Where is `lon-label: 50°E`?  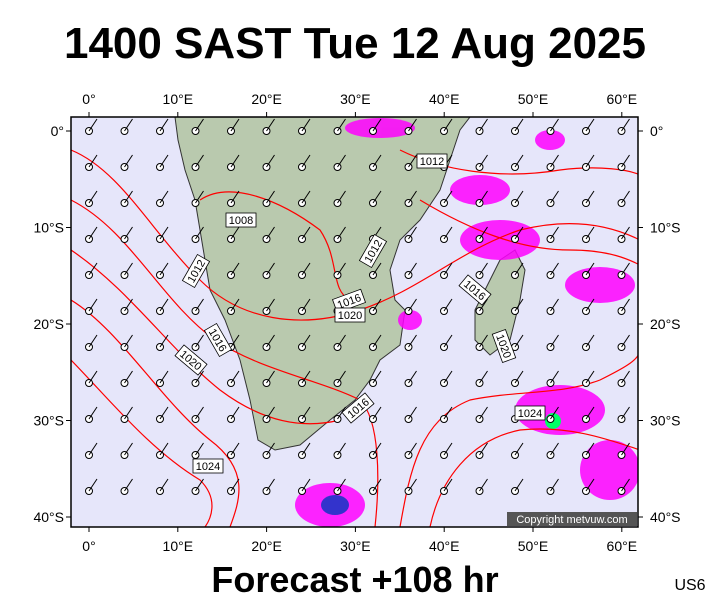
lon-label: 50°E is located at coordinates (533, 99).